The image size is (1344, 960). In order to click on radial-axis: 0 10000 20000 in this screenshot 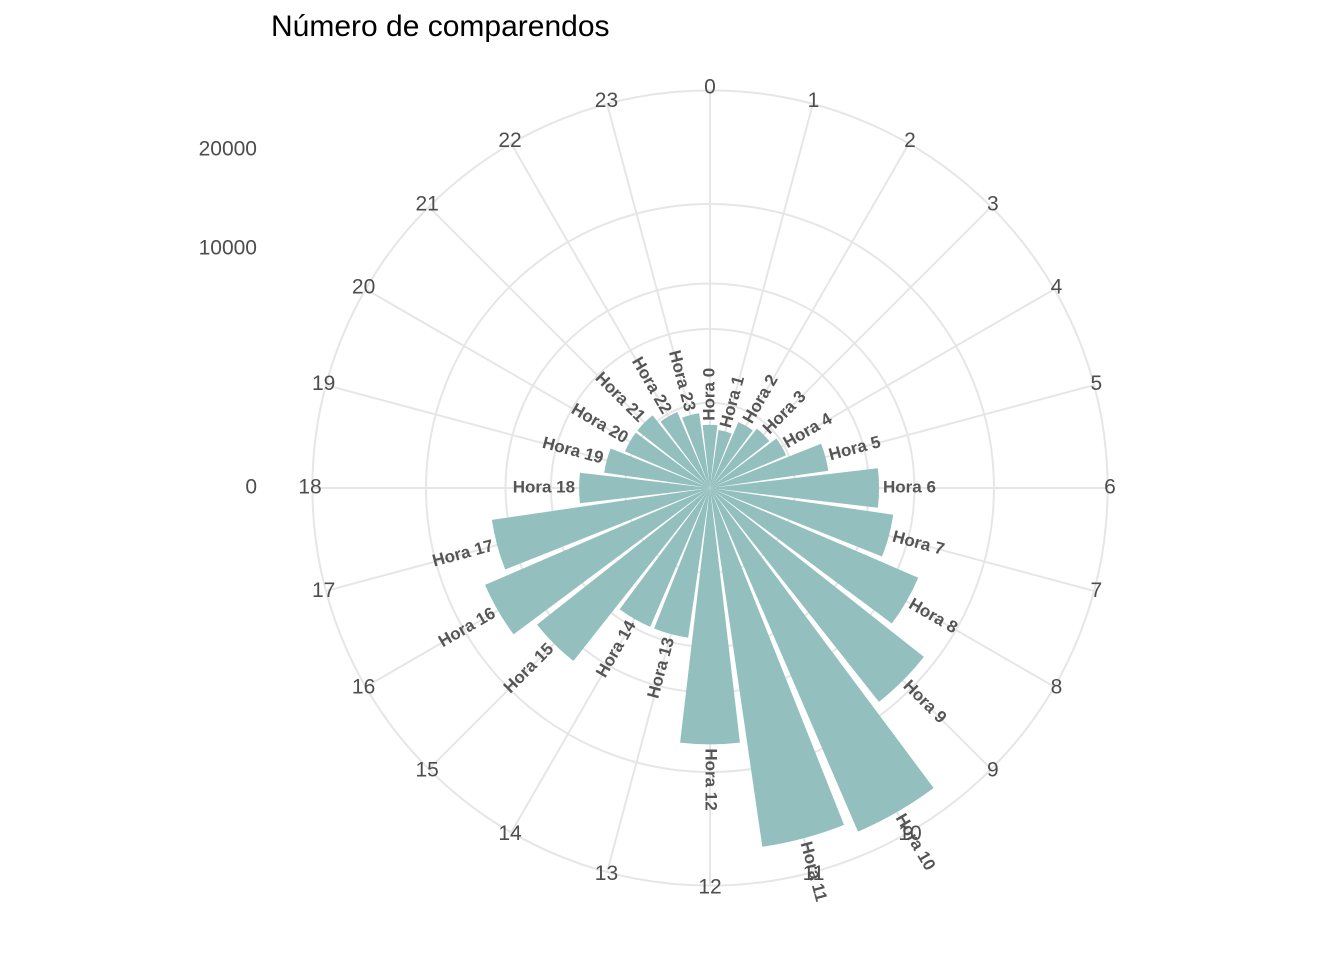, I will do `click(228, 317)`.